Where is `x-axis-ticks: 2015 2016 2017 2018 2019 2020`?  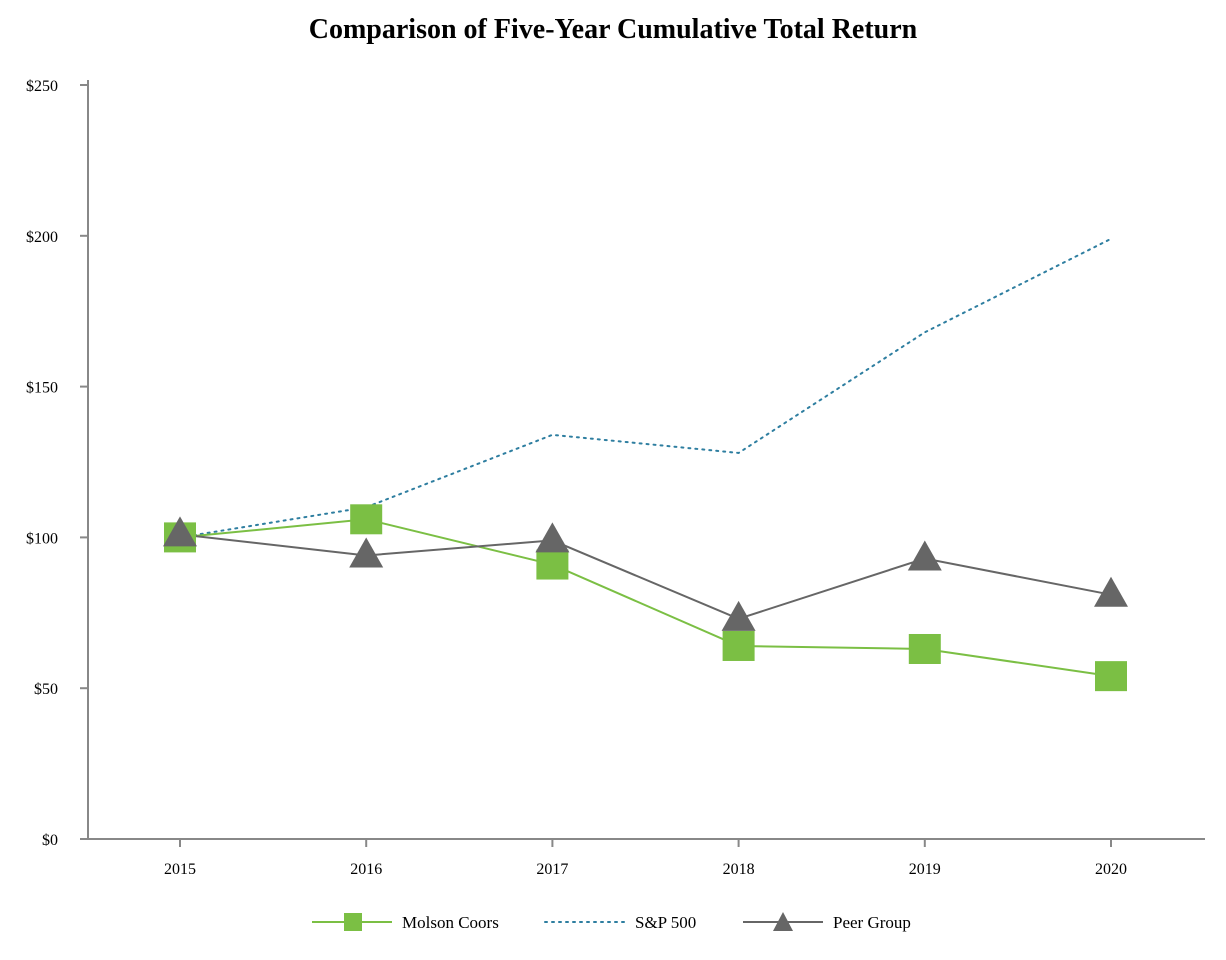 x-axis-ticks: 2015 2016 2017 2018 2019 2020 is located at coordinates (645, 858).